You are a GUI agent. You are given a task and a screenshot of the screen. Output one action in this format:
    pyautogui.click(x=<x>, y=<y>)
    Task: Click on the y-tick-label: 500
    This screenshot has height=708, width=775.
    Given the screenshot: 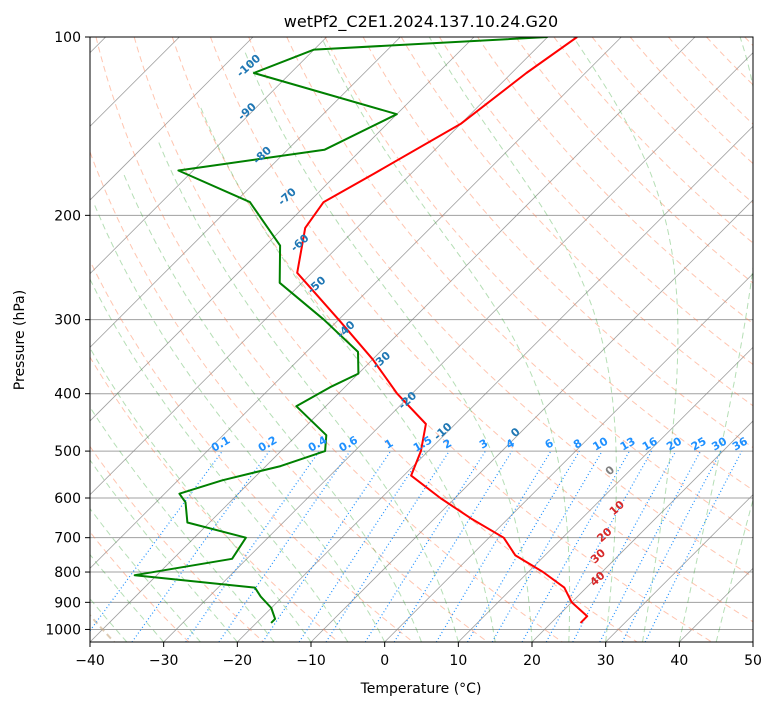 What is the action you would take?
    pyautogui.click(x=67, y=452)
    